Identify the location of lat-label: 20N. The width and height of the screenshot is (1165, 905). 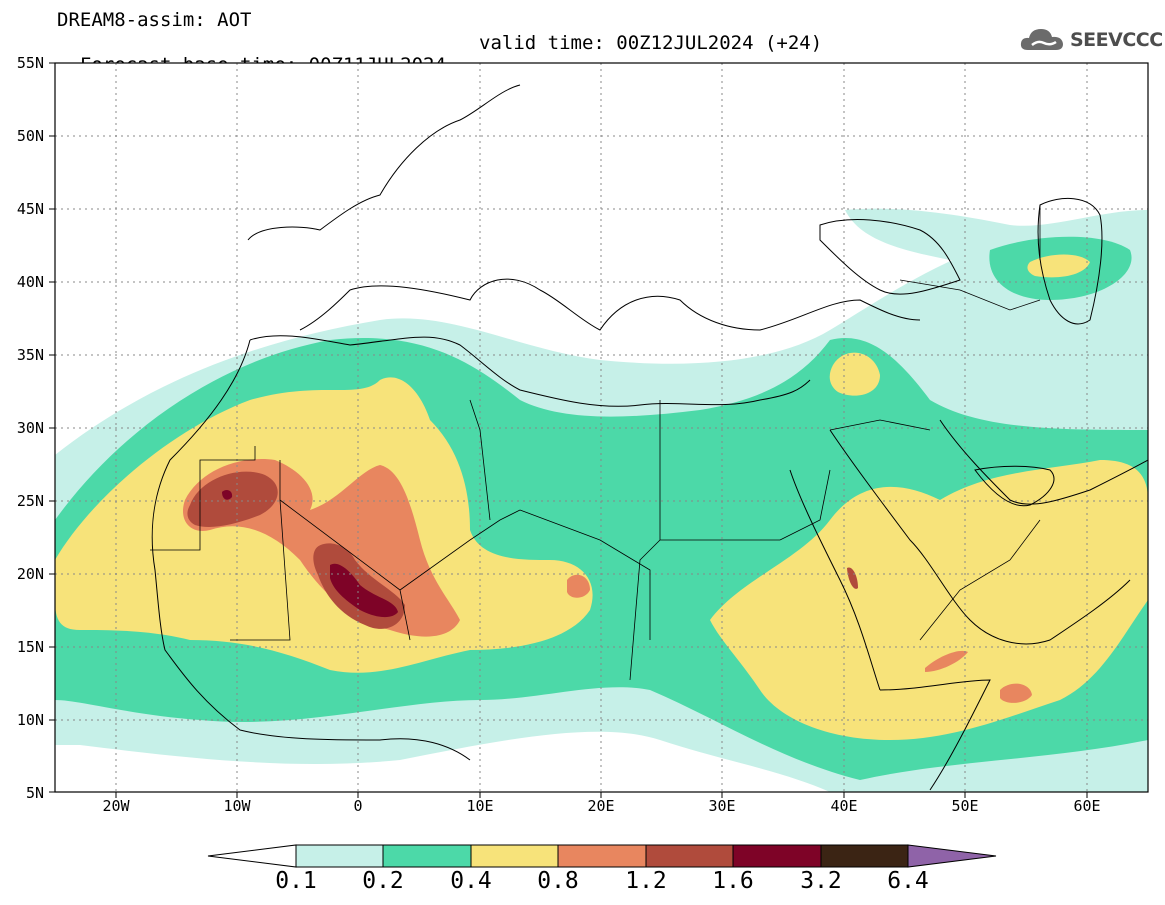
(30, 574).